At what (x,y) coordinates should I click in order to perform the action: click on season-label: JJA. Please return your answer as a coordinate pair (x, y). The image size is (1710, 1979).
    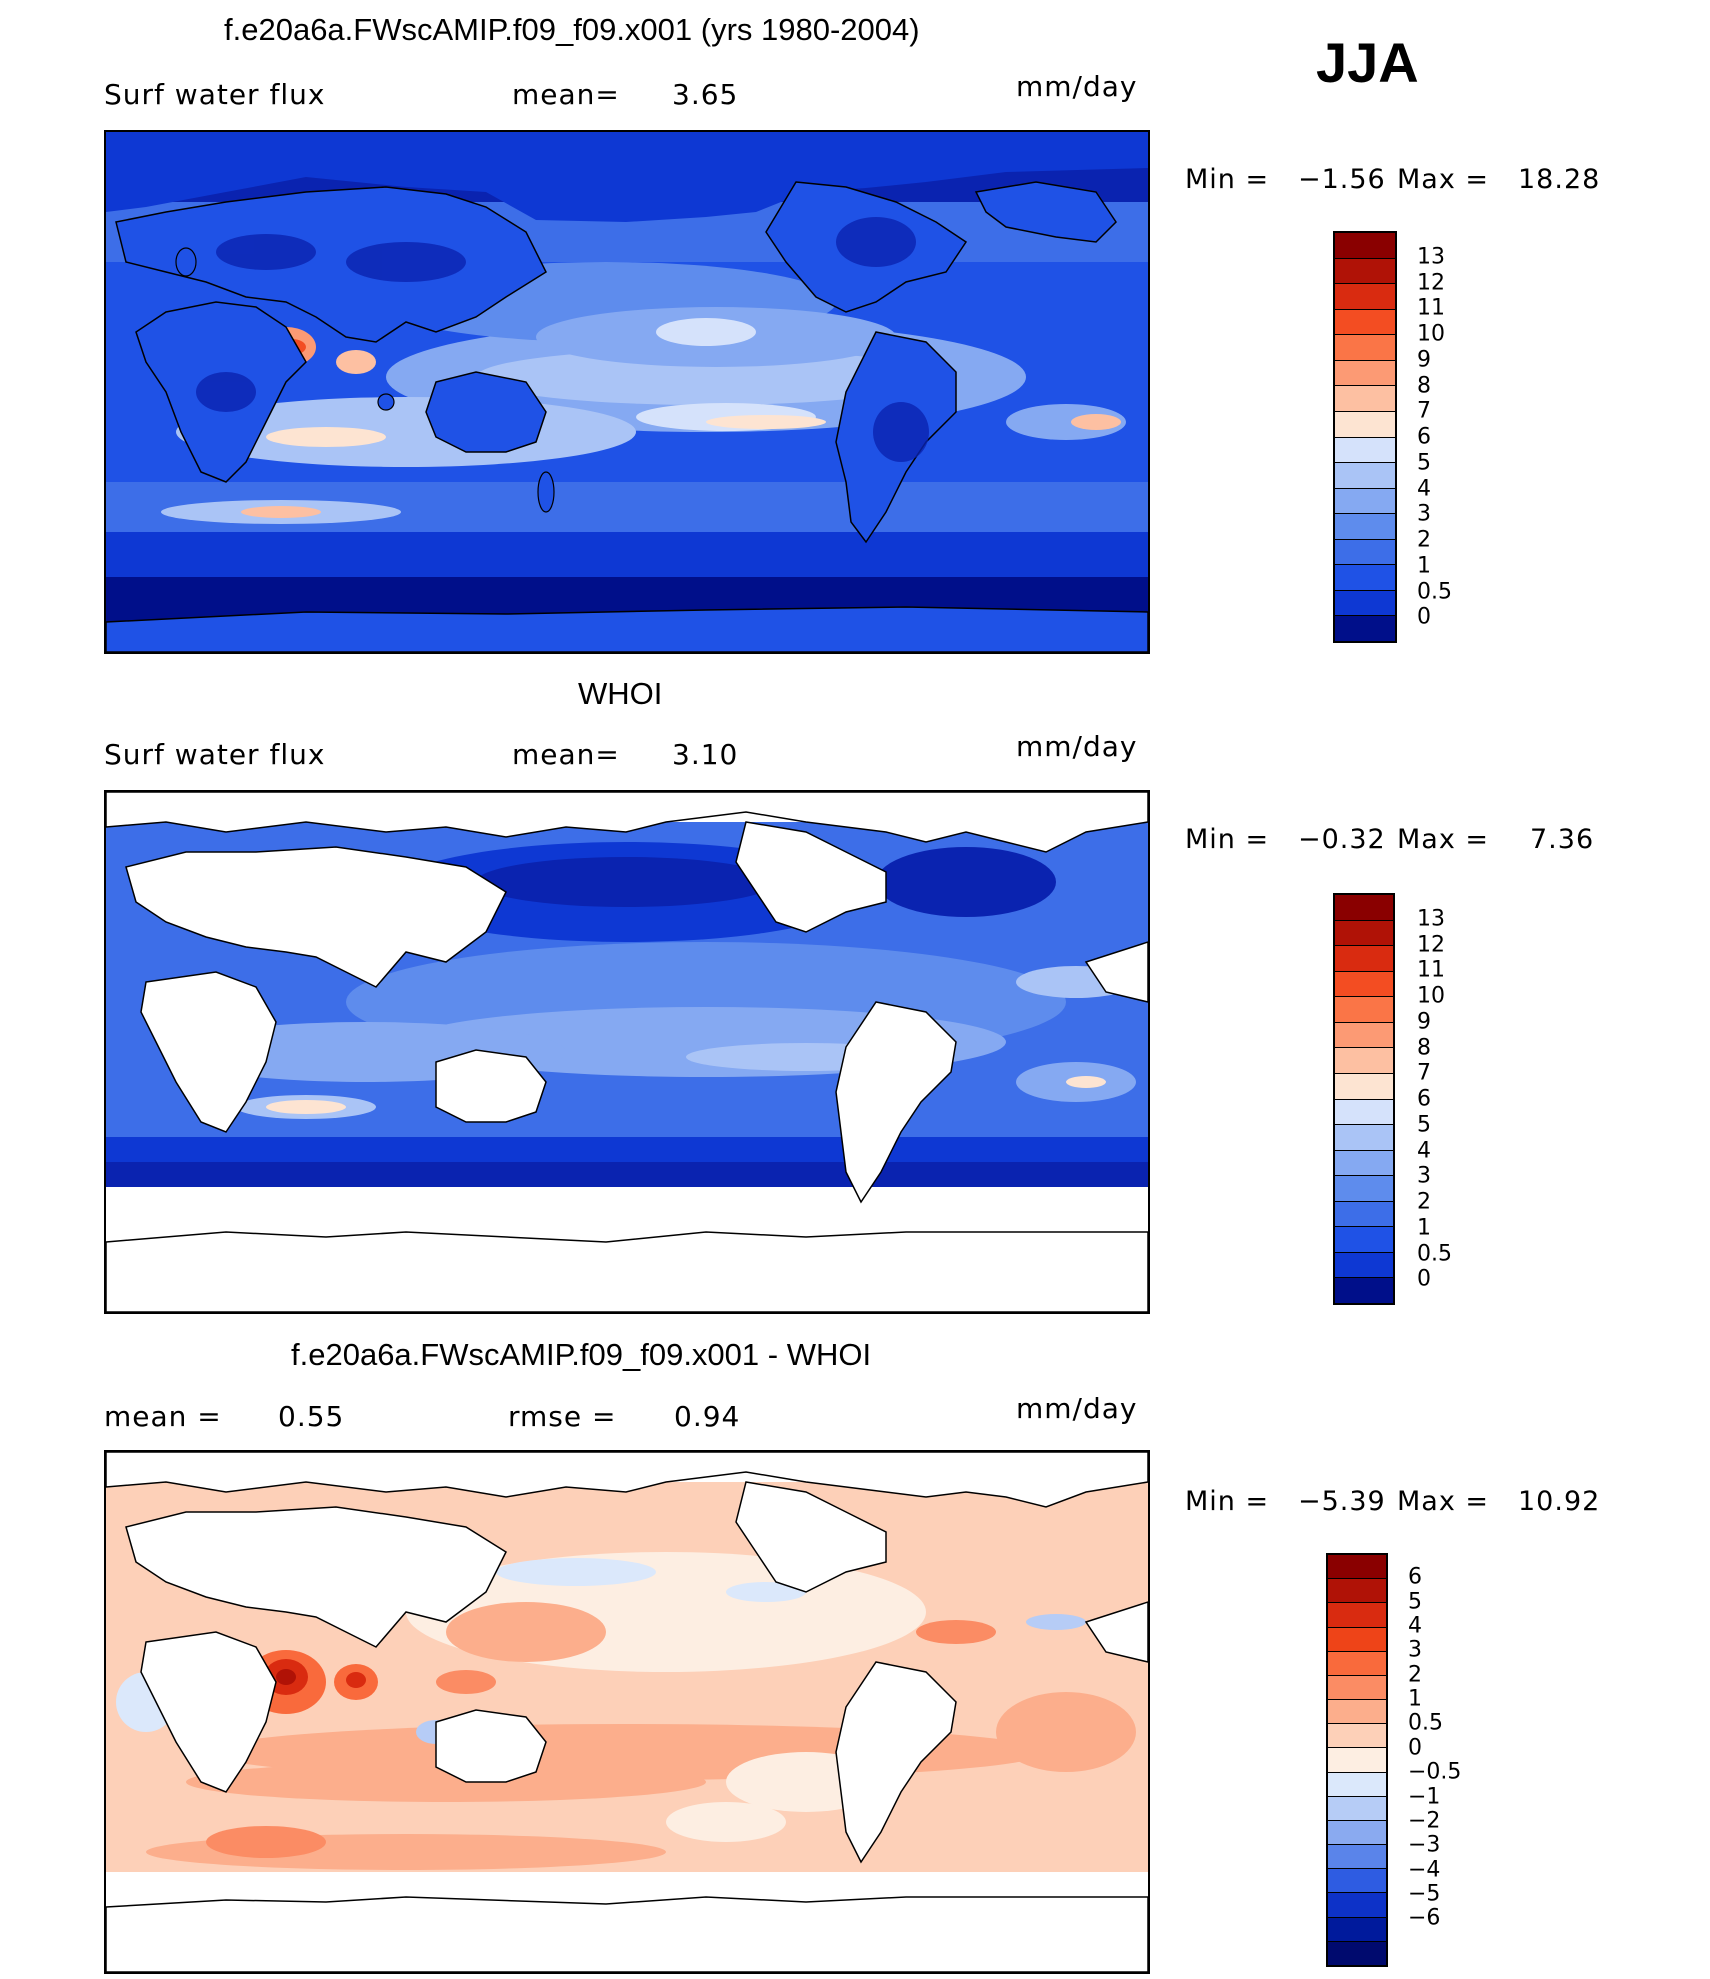
    Looking at the image, I should click on (1367, 62).